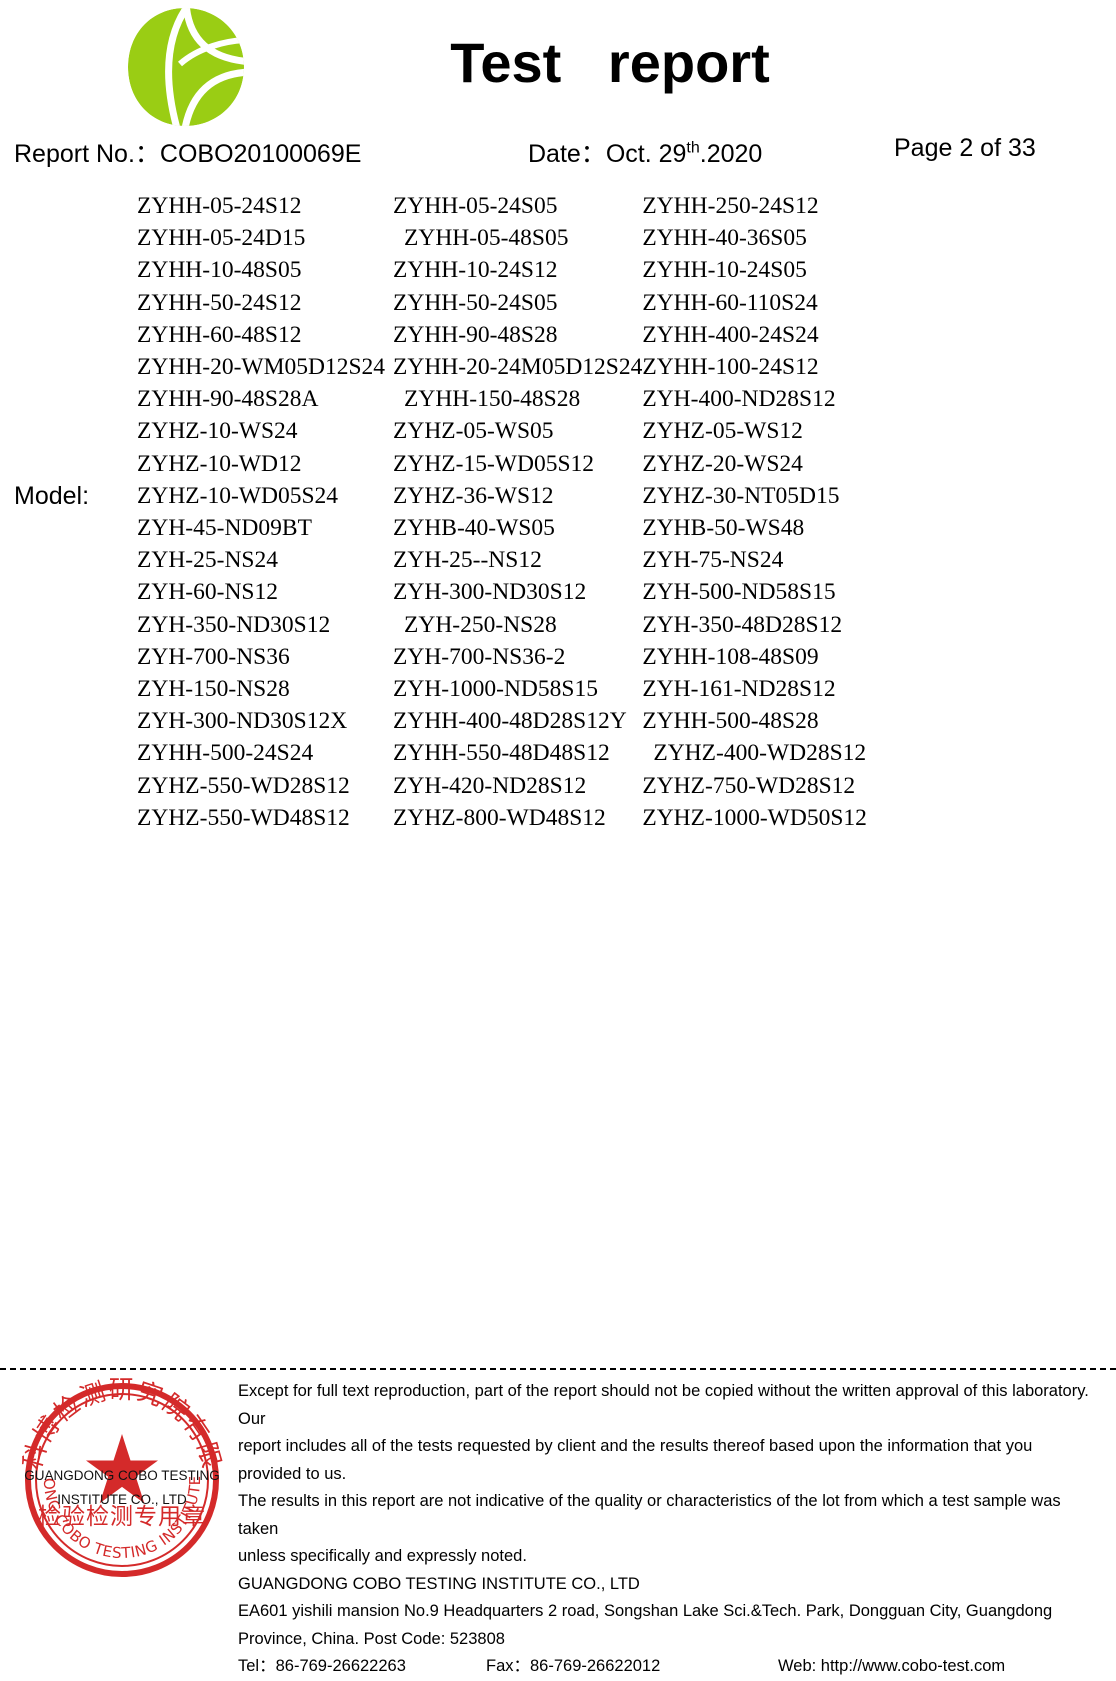  I want to click on model-cell: ZYH-45-ND09BT, so click(265, 528).